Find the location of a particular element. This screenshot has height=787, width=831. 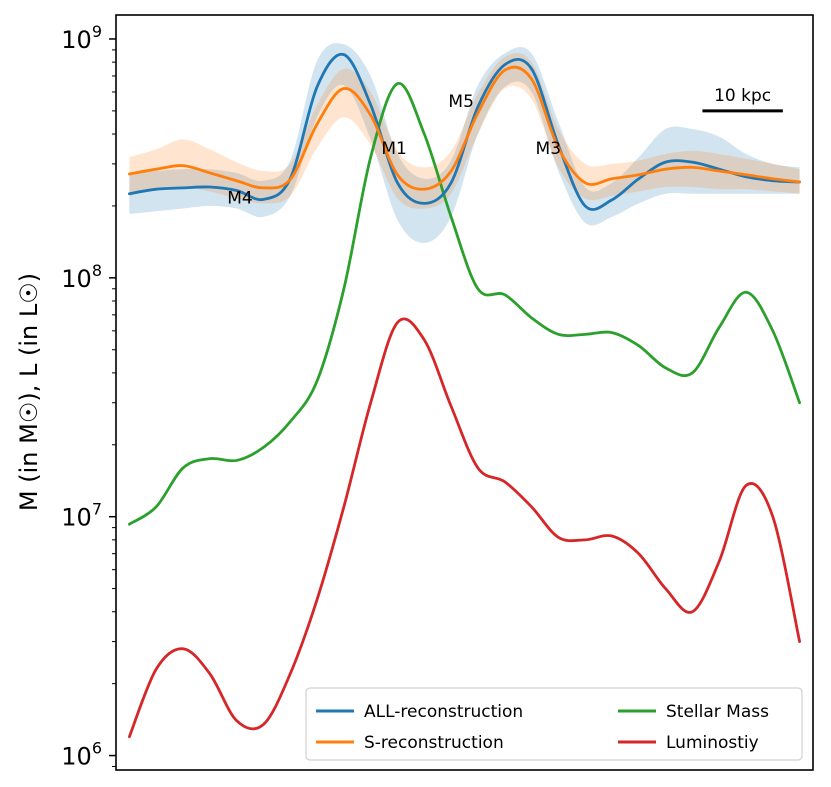

y-tick-label: 10⁷ is located at coordinates (81, 516).